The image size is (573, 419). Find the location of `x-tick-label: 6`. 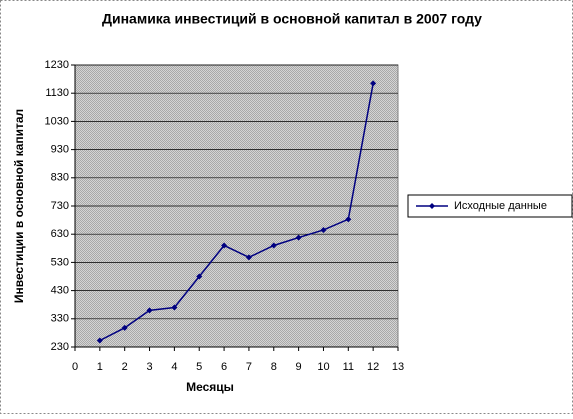

x-tick-label: 6 is located at coordinates (224, 367).